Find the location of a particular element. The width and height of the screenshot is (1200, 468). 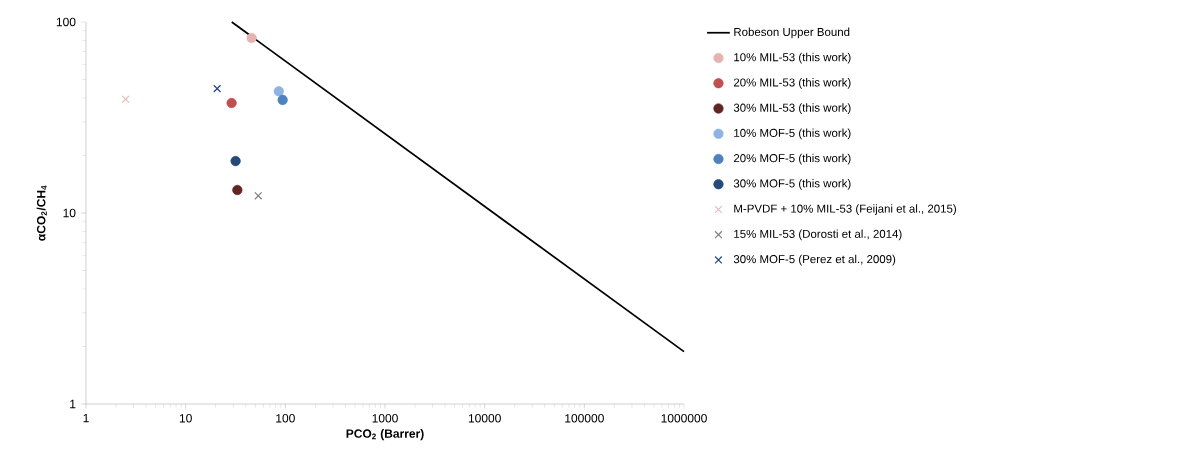

x-tick-label: 10 is located at coordinates (185, 418).